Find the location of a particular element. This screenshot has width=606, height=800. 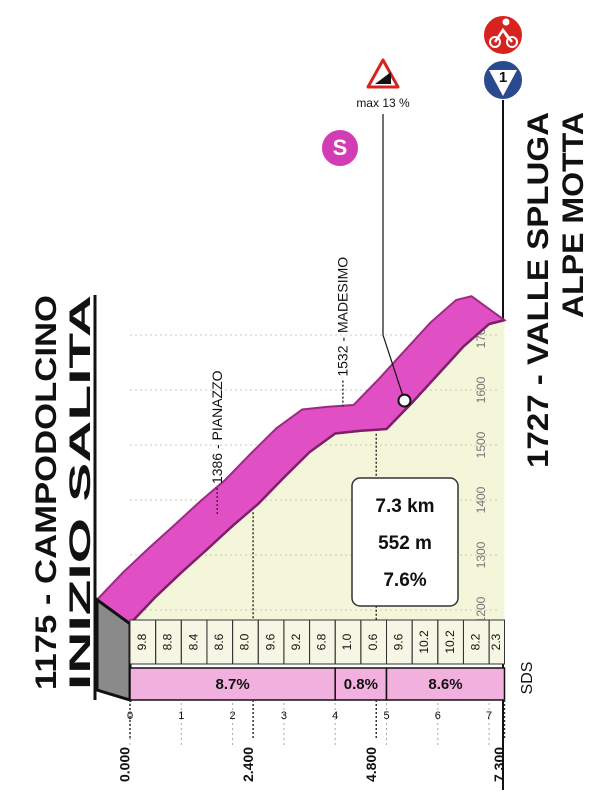

gradient-label: 2.3 is located at coordinates (496, 641).